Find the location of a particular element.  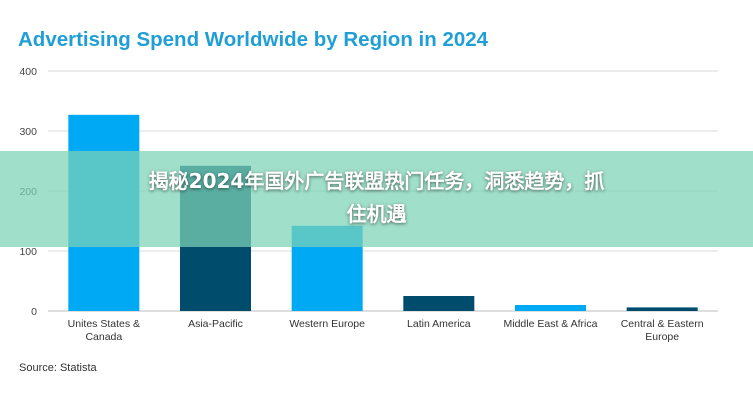

x-category-label: Asia-Pacific is located at coordinates (215, 324).